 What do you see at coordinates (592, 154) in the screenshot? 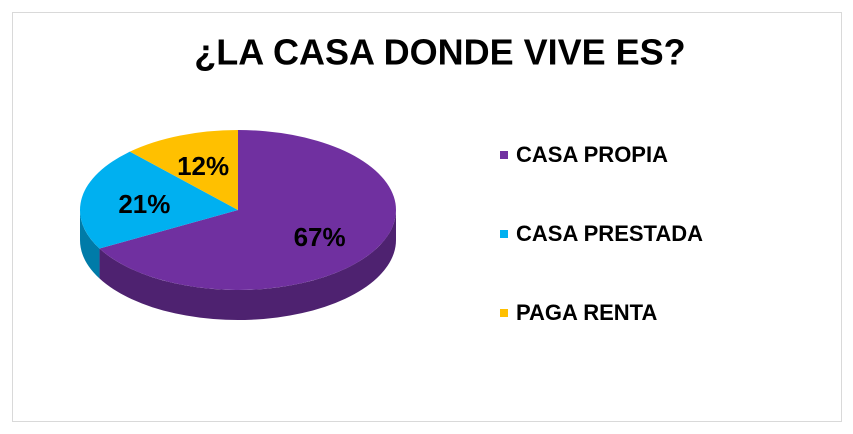
I see `legend-label: CASA PROPIA` at bounding box center [592, 154].